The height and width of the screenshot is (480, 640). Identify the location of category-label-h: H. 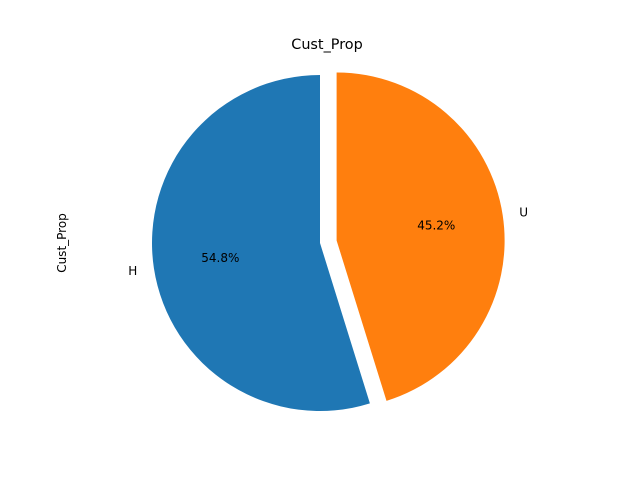
(132, 271).